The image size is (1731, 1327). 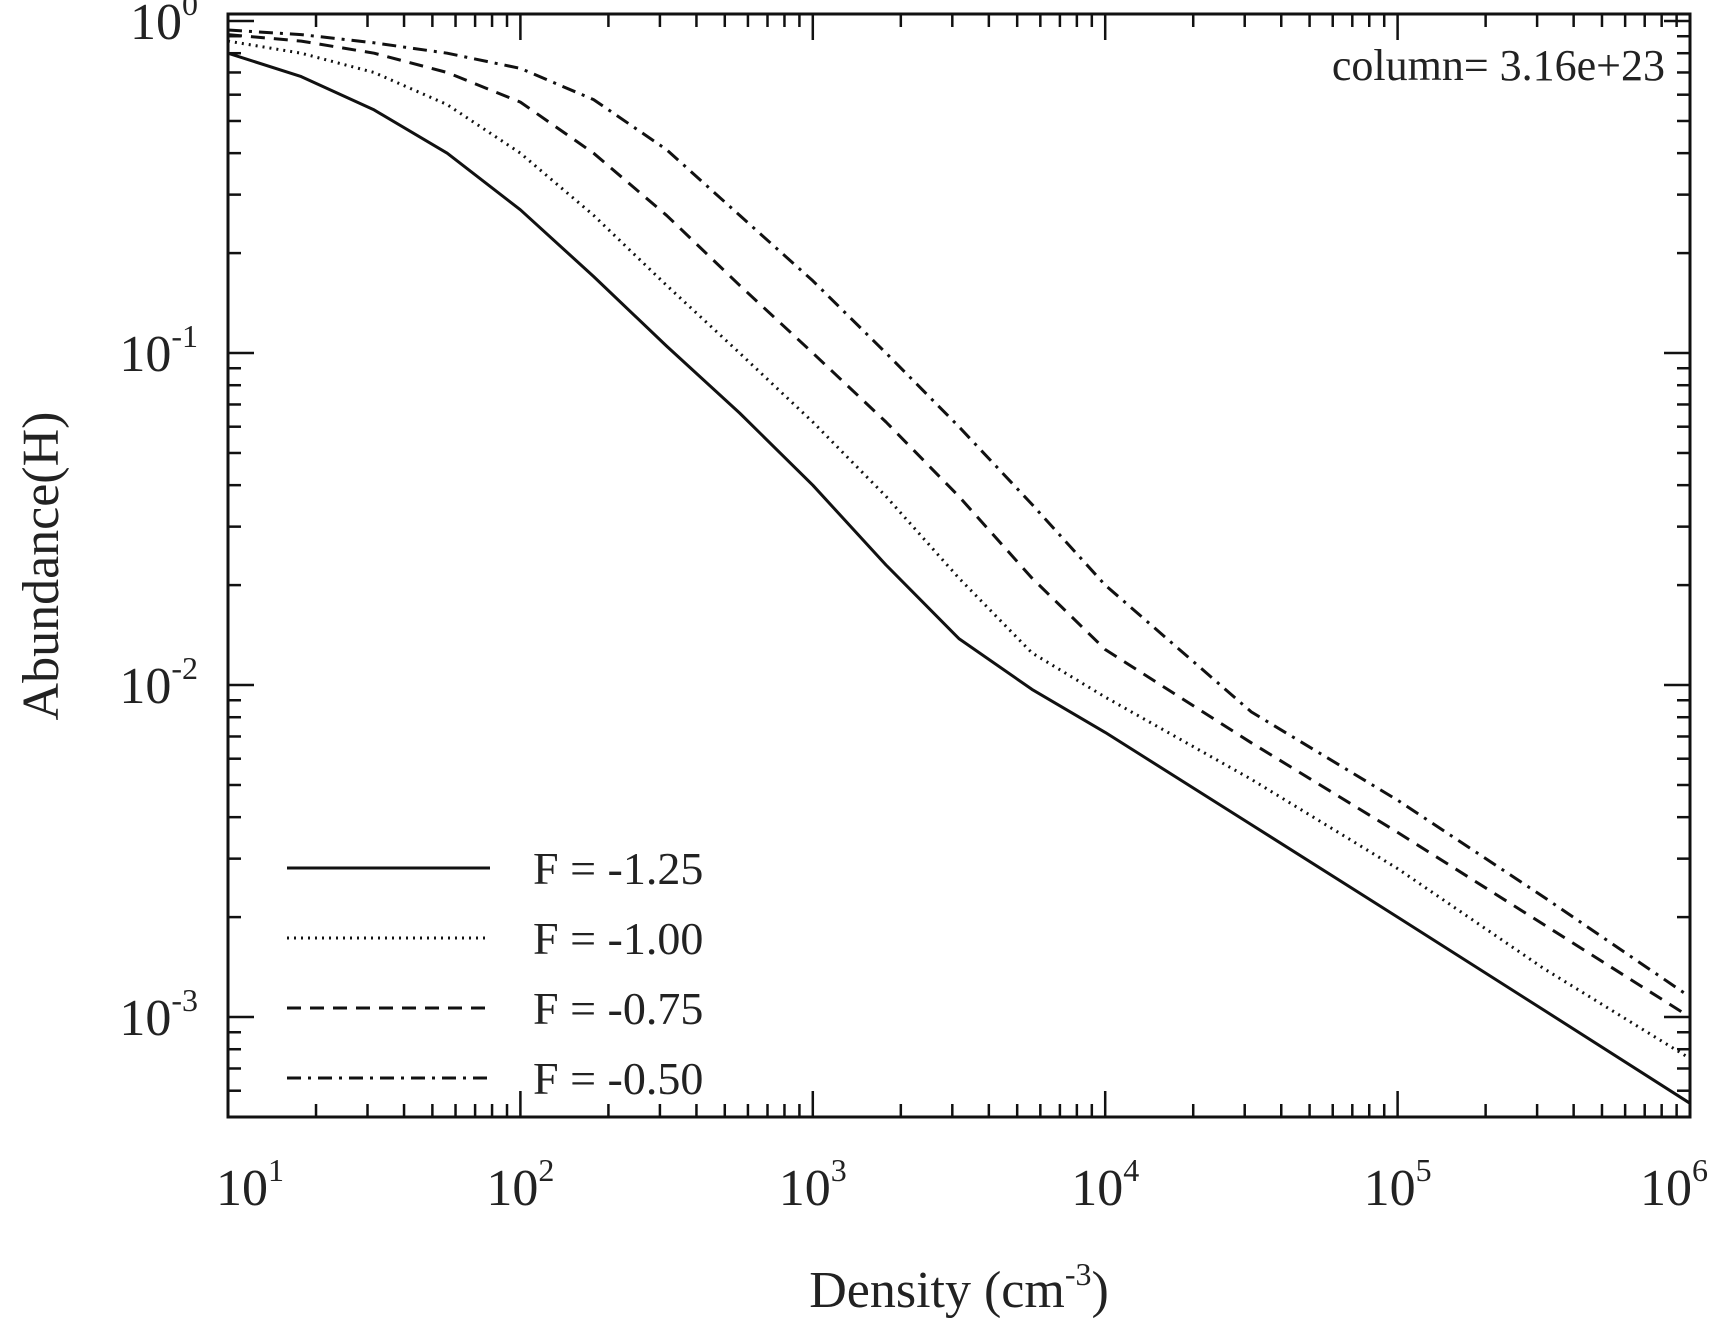 I want to click on y-axis-title: Abundance(H), so click(x=41, y=566).